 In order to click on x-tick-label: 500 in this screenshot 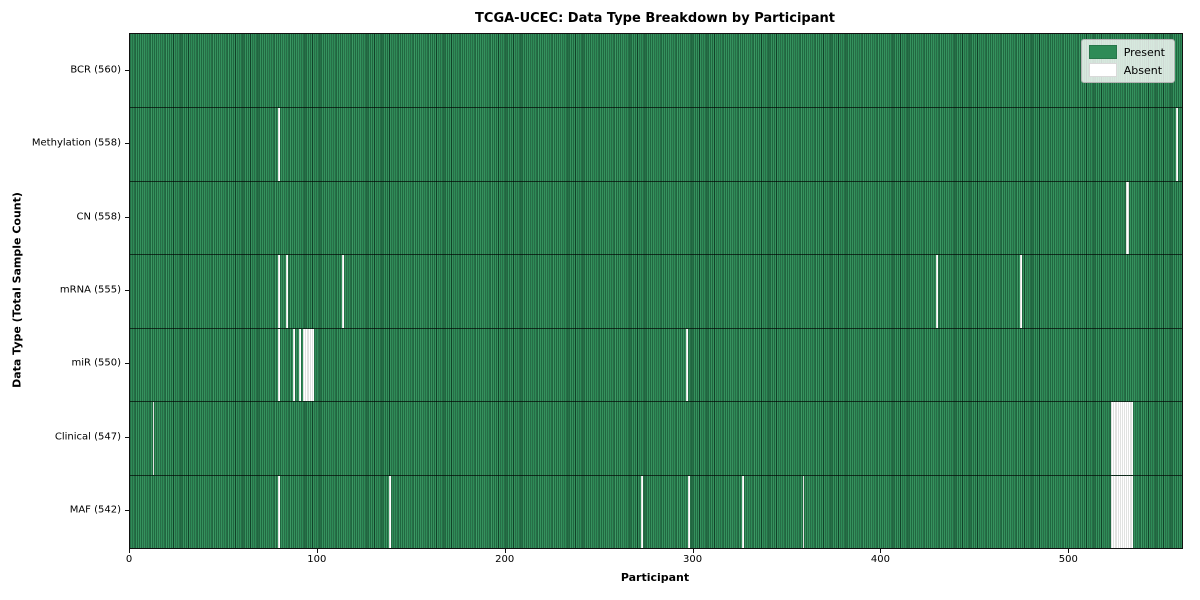, I will do `click(1068, 559)`.